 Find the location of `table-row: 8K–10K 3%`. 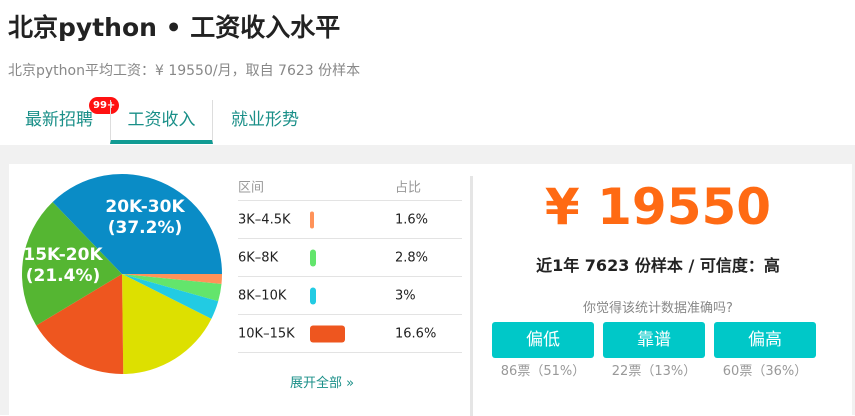

table-row: 8K–10K 3% is located at coordinates (350, 296).